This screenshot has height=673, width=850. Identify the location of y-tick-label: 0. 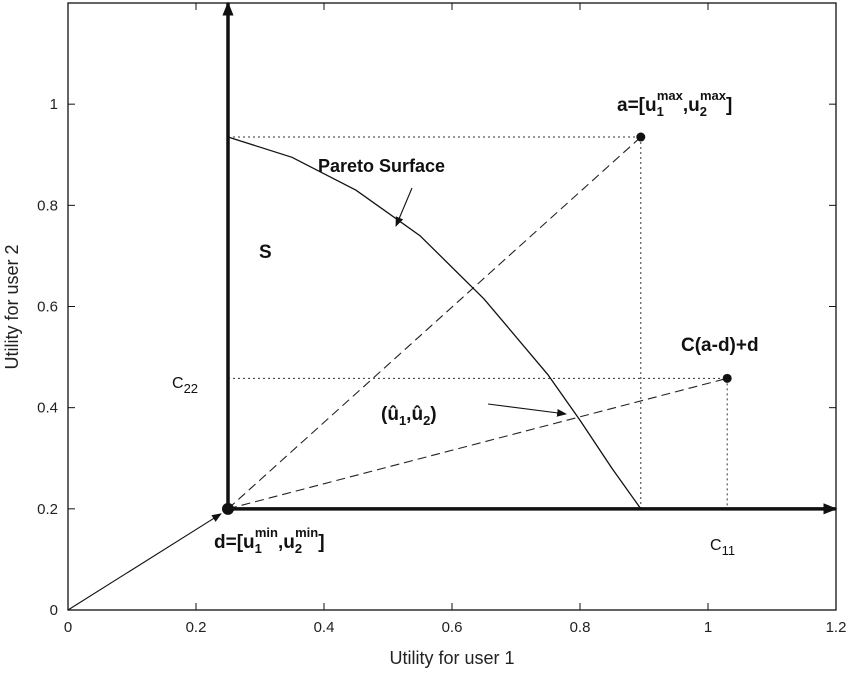
(54, 610).